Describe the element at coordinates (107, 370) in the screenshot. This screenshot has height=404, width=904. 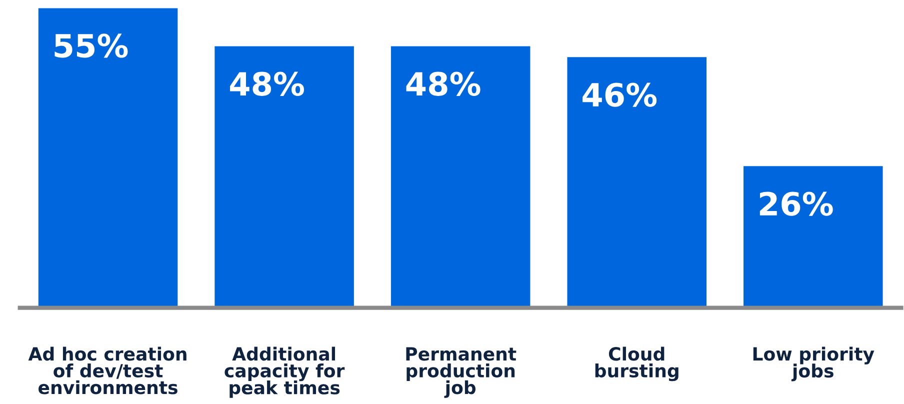
I see `x-tick-label: Ad hoc creation of dev/test environments` at that location.